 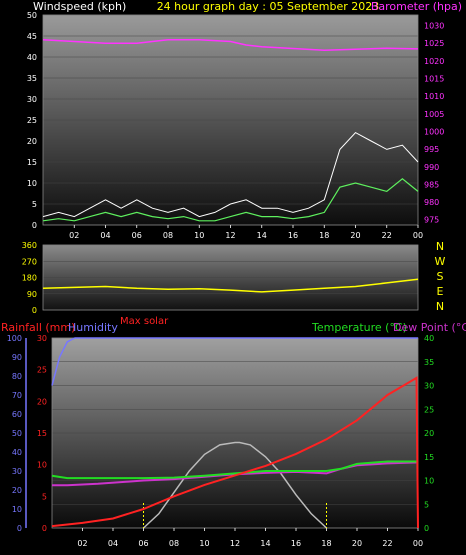 What do you see at coordinates (434, 26) in the screenshot?
I see `barometer-tick-label: 1030` at bounding box center [434, 26].